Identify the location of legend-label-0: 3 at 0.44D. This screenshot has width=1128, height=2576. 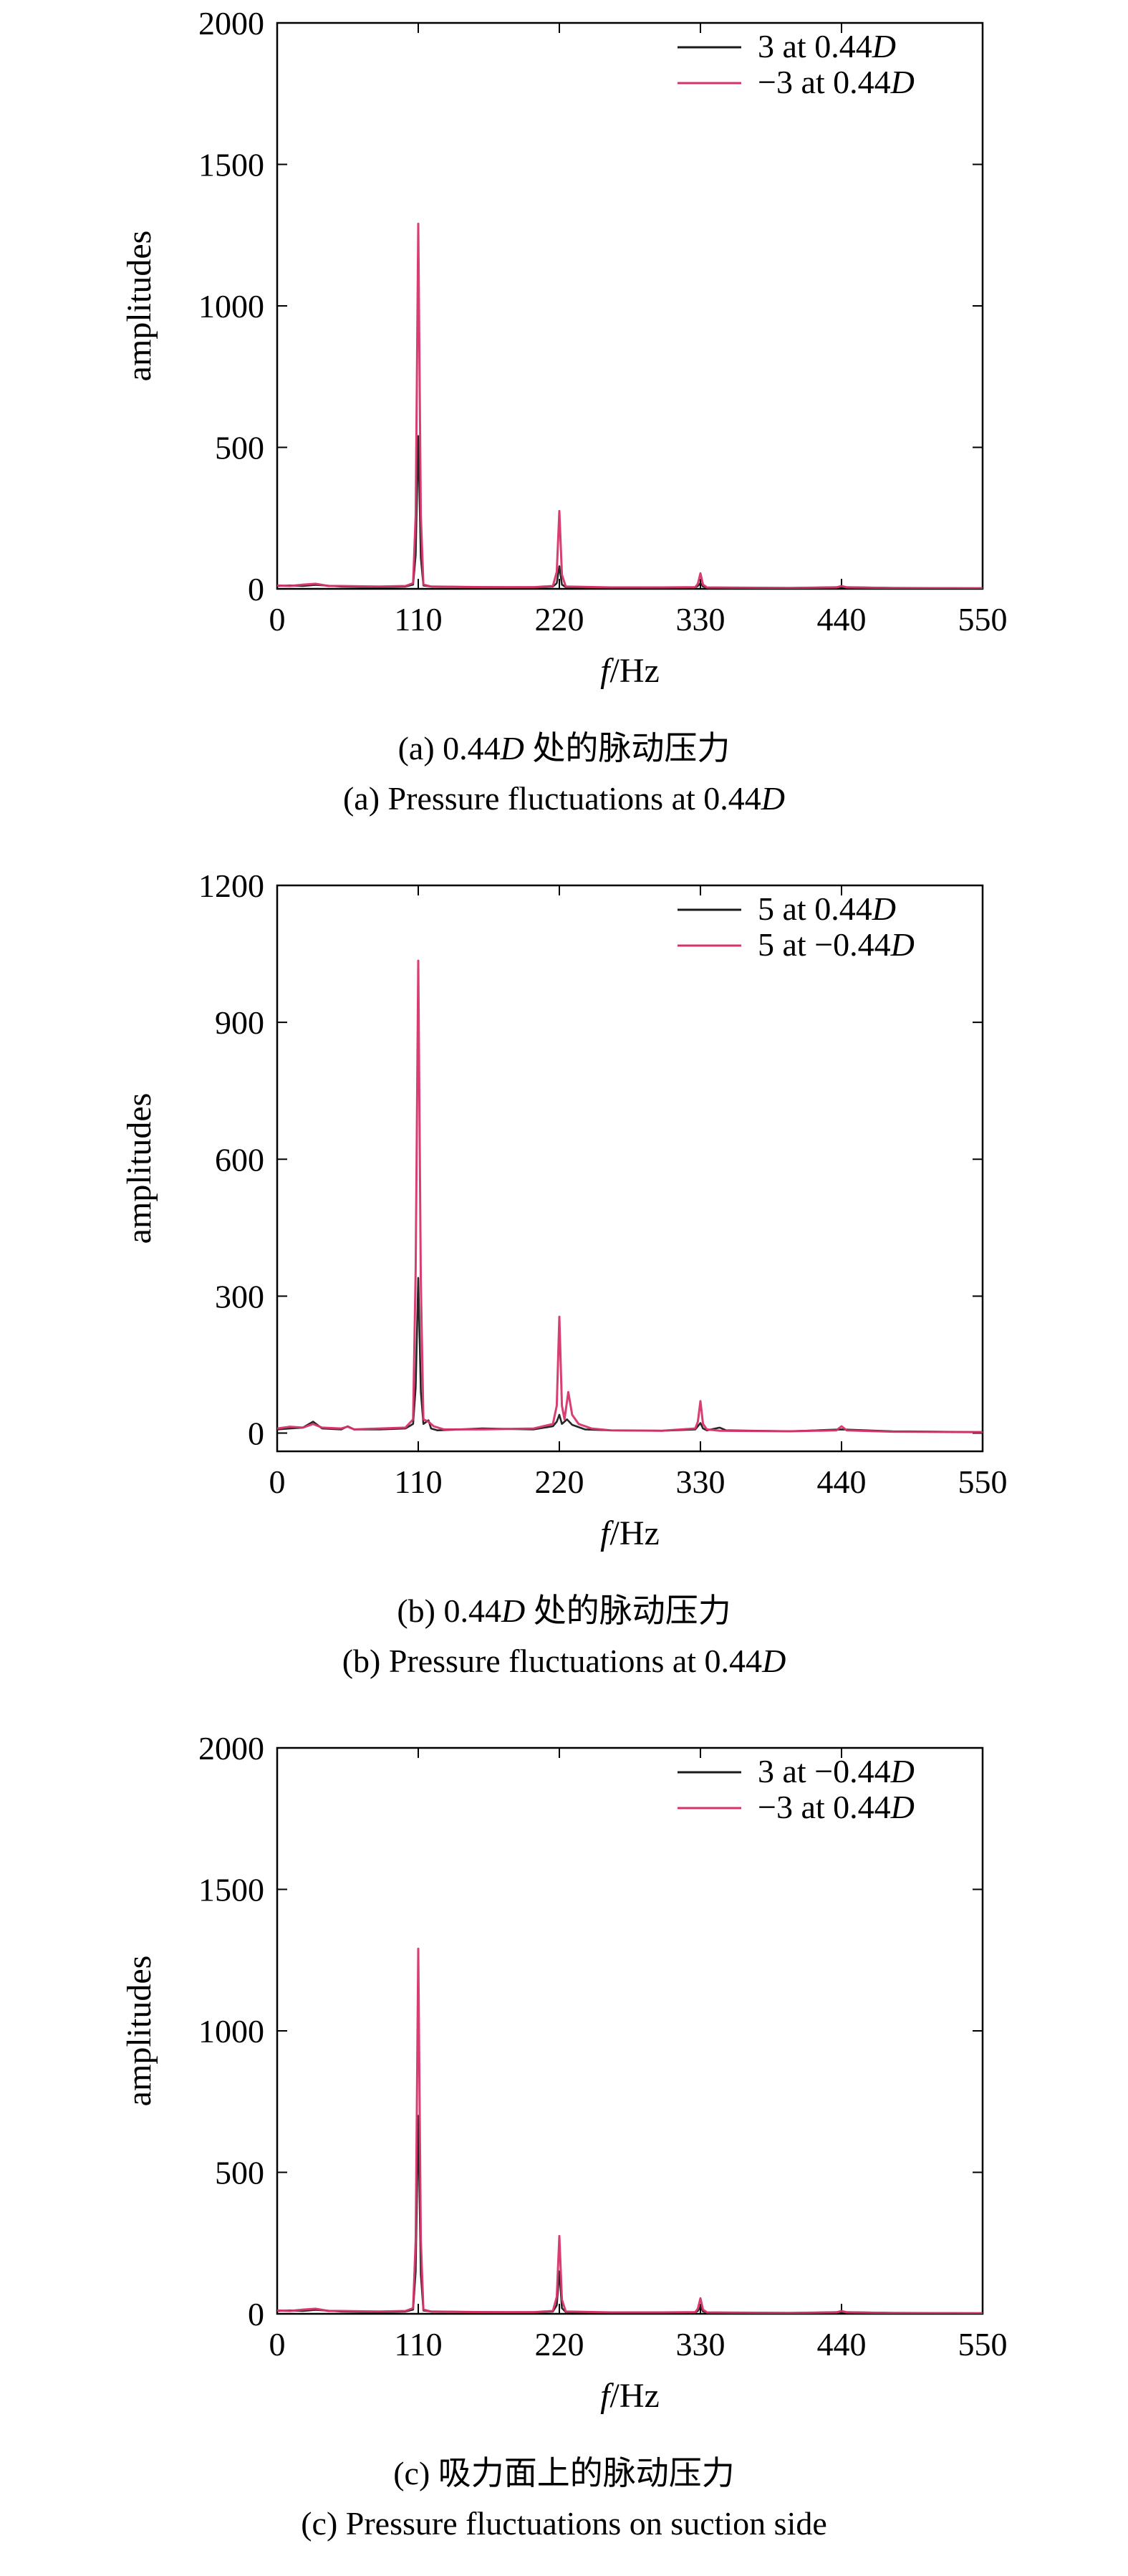
(827, 46).